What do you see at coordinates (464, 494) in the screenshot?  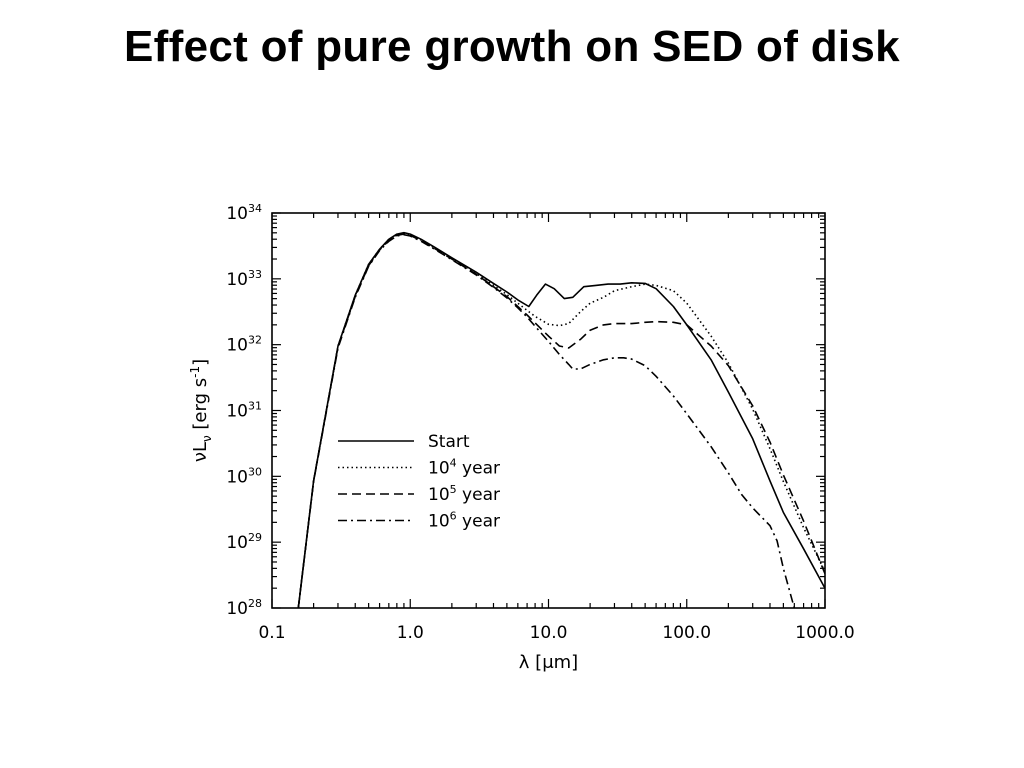 I see `legend-label: 105 year` at bounding box center [464, 494].